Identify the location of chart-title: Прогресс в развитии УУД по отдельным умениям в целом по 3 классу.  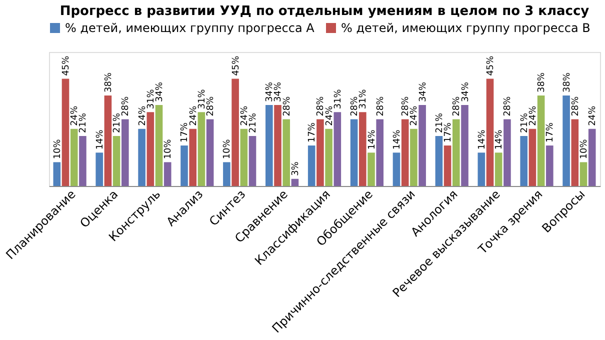
(325, 11).